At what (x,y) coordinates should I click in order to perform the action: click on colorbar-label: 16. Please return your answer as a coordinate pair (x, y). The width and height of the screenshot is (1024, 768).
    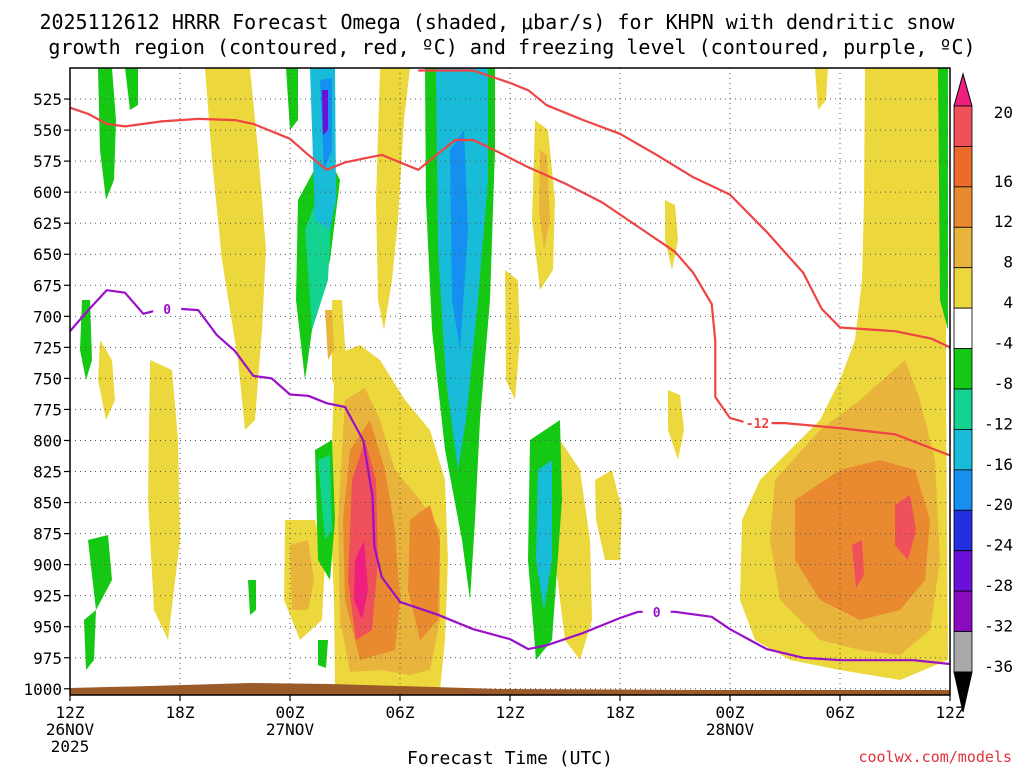
    Looking at the image, I should click on (1003, 181).